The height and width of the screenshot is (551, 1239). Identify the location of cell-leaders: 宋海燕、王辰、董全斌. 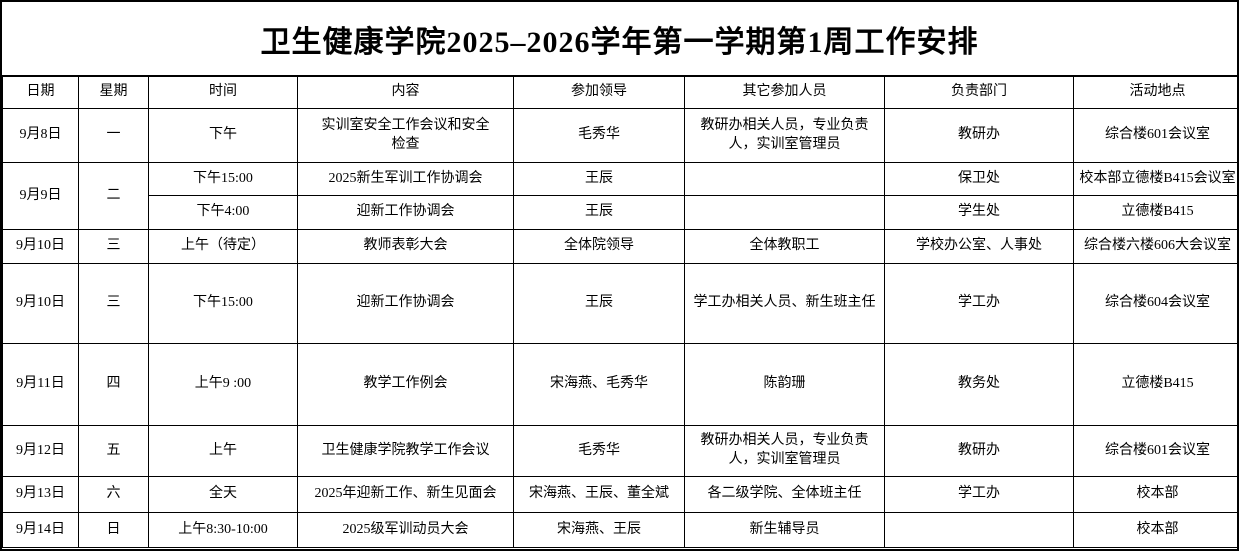
(599, 494).